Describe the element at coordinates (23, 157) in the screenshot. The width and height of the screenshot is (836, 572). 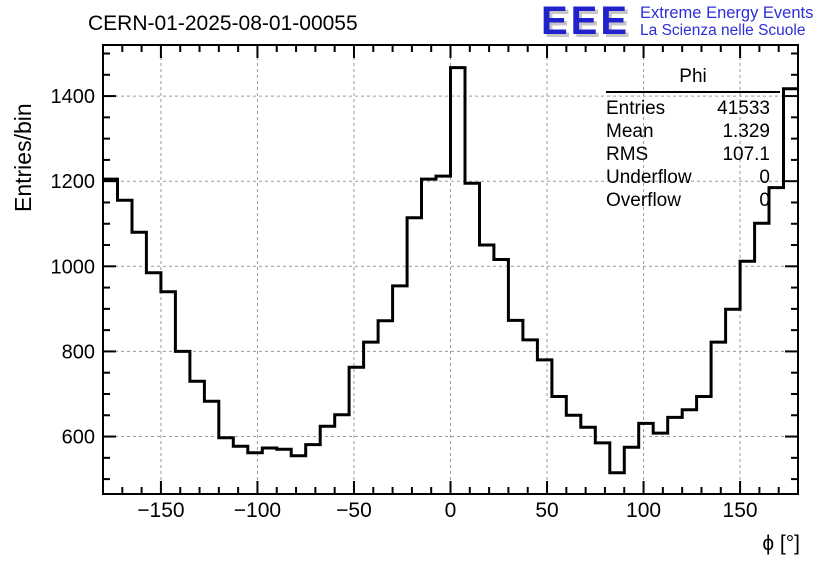
I see `y-axis-title: Entries/bin` at that location.